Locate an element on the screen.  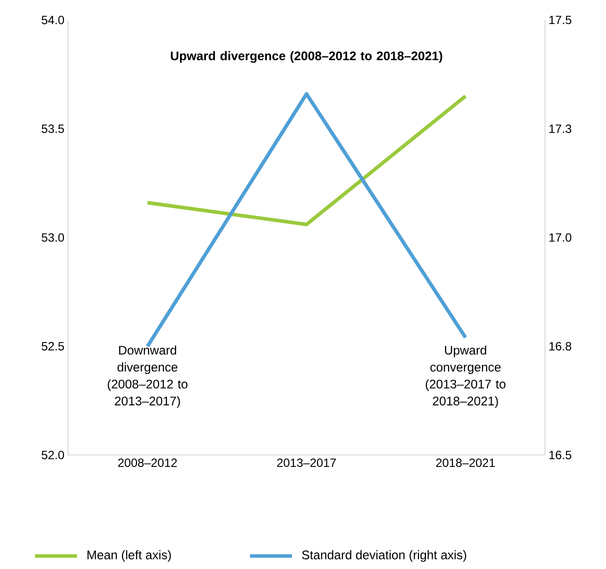
x-tick-label: 2013–2017 is located at coordinates (306, 462).